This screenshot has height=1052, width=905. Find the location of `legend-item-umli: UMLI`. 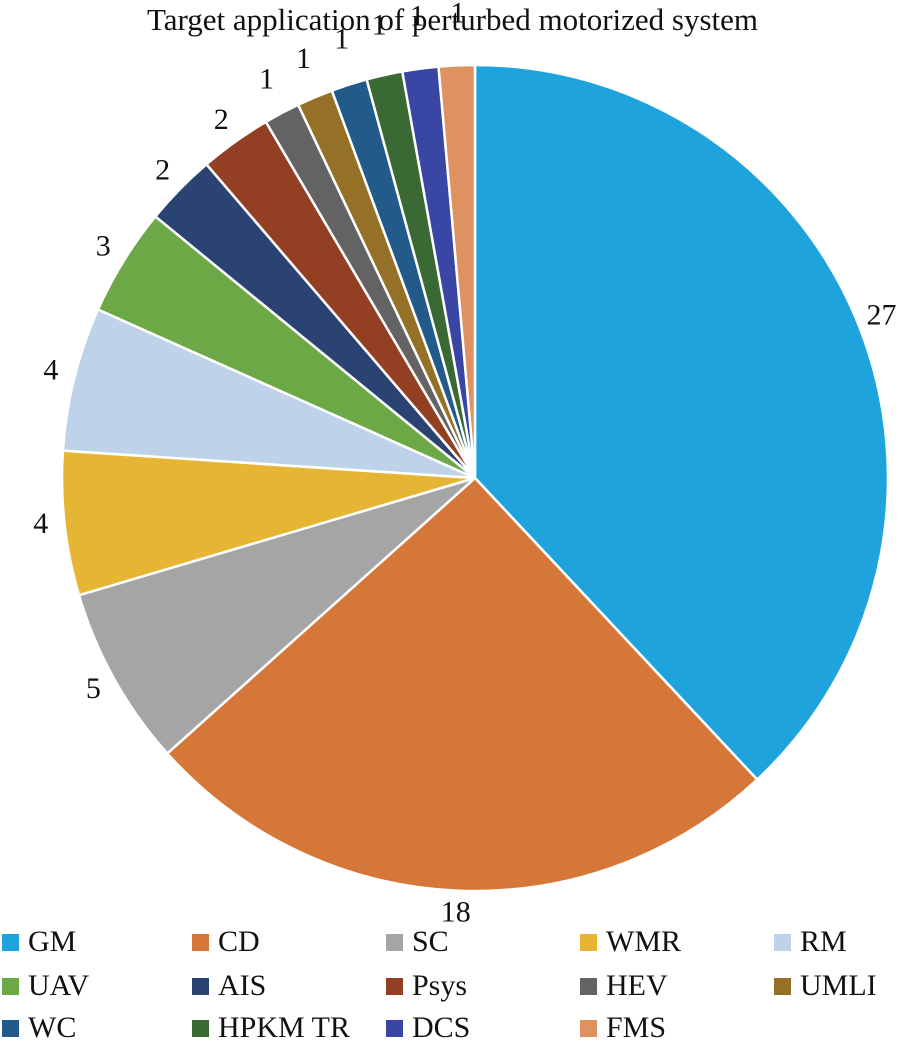

legend-item-umli: UMLI is located at coordinates (825, 986).